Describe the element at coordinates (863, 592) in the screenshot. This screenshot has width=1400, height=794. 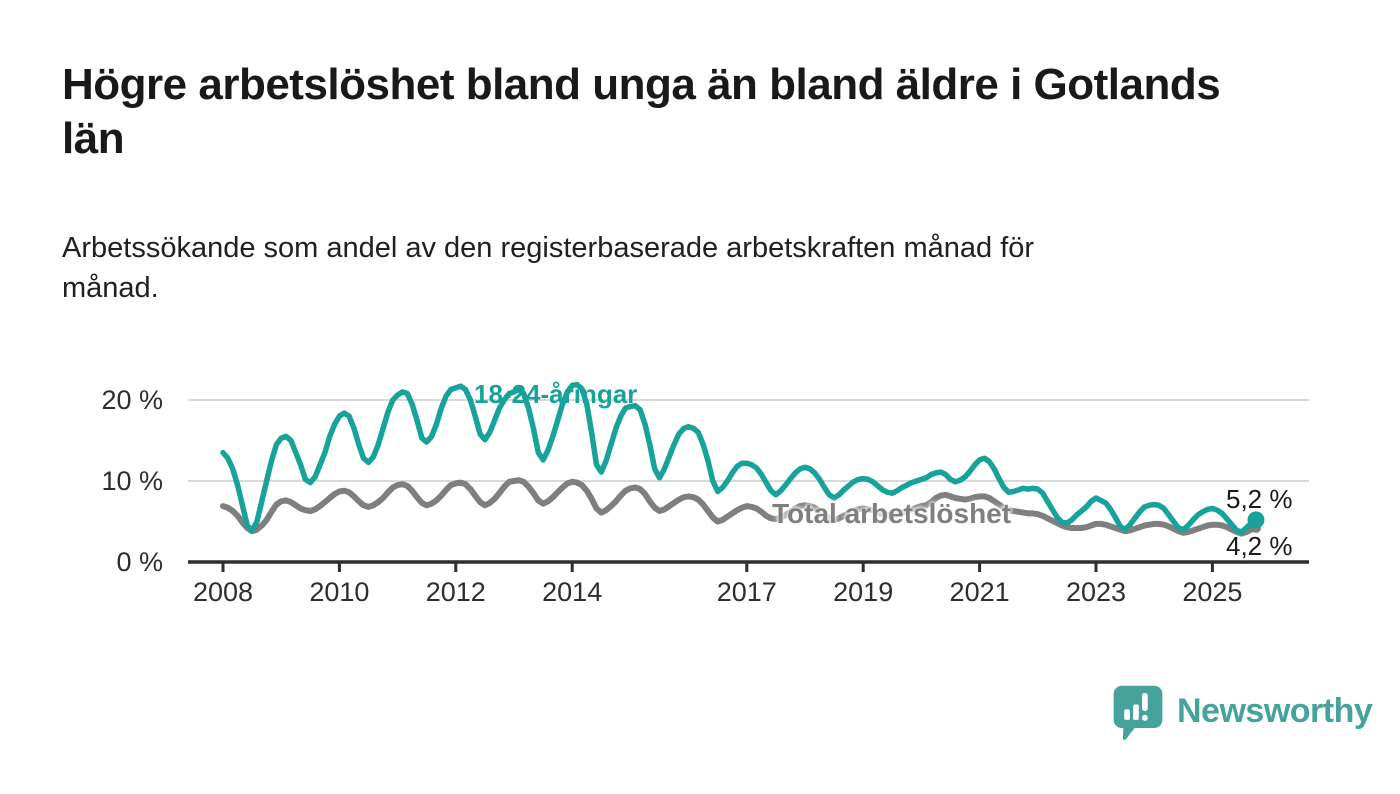
I see `x-axis-label: 2019` at that location.